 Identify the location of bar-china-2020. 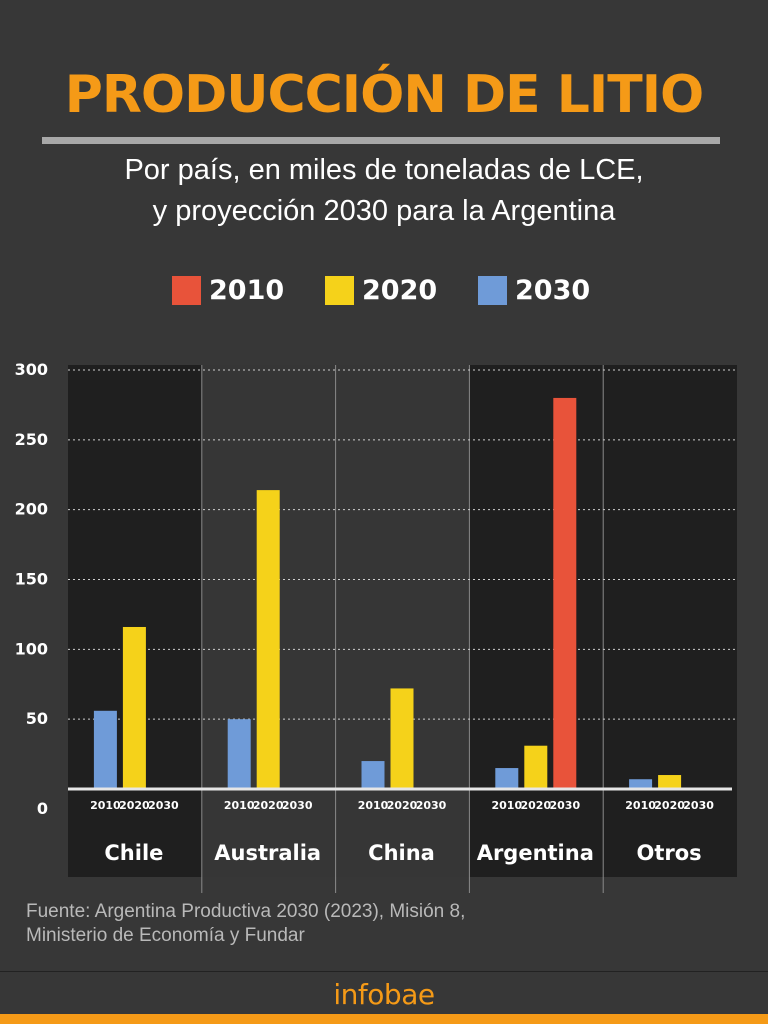
(402, 738).